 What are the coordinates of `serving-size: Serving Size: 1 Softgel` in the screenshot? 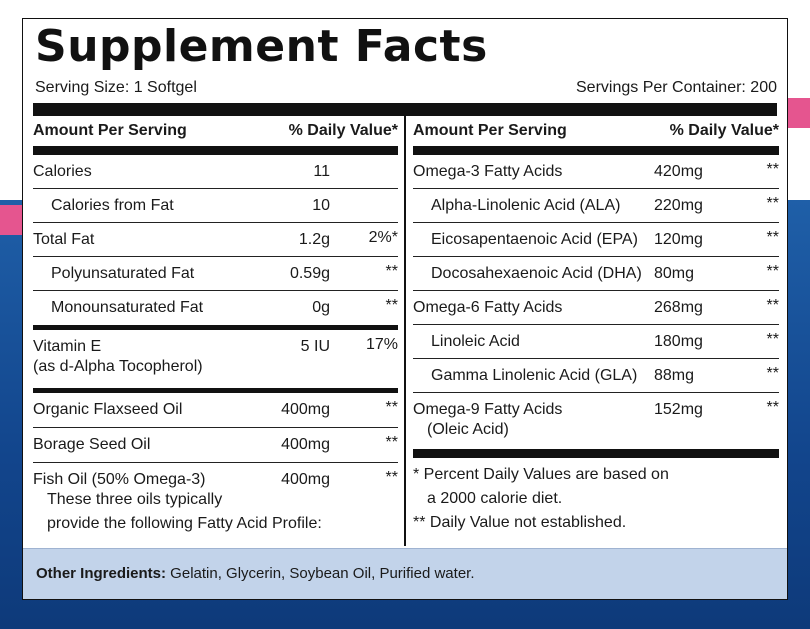 It's located at (116, 87).